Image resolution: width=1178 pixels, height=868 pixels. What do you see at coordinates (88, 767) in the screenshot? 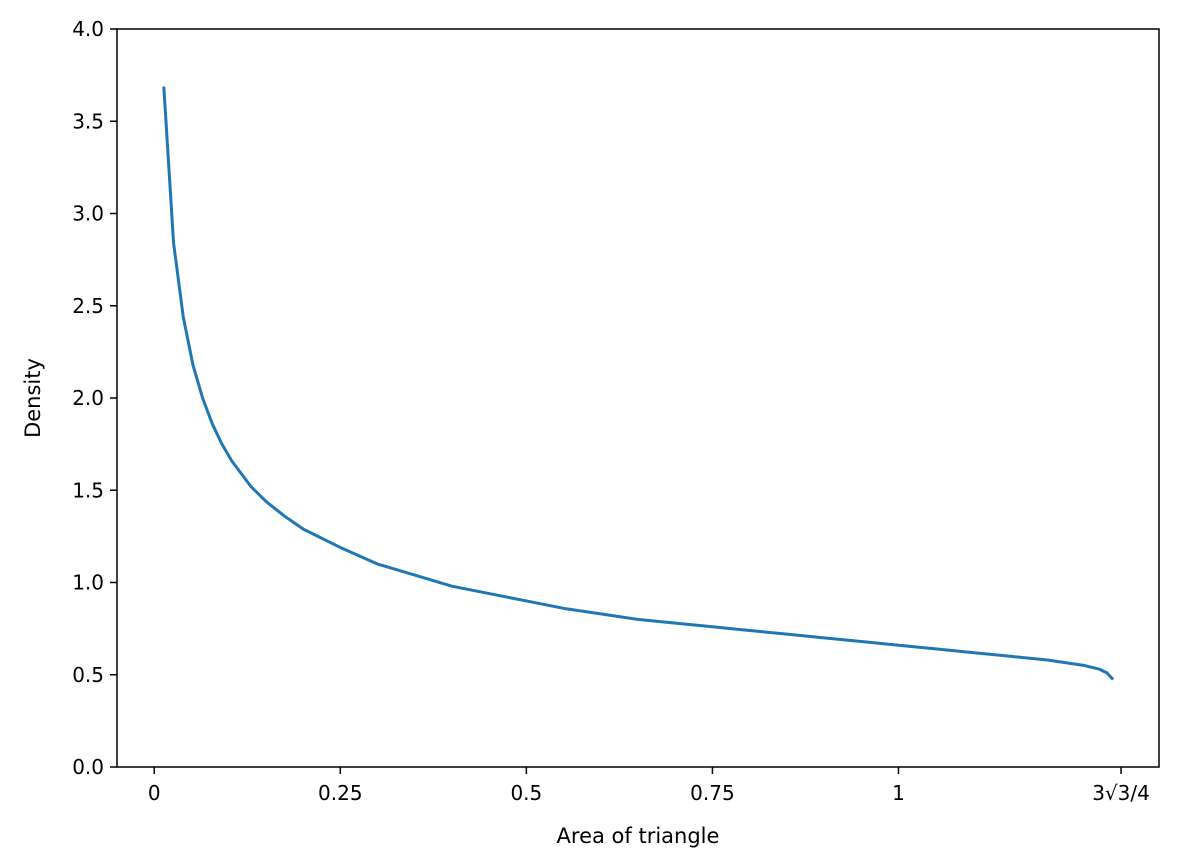
I see `y-tick-label: 0.0` at bounding box center [88, 767].